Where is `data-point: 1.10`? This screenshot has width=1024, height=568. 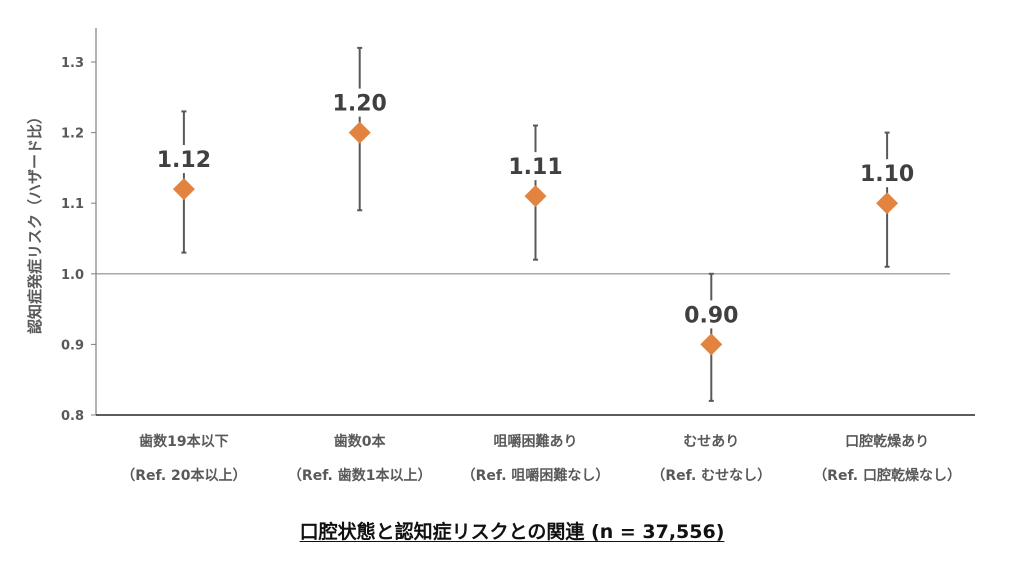
data-point: 1.10 is located at coordinates (887, 199).